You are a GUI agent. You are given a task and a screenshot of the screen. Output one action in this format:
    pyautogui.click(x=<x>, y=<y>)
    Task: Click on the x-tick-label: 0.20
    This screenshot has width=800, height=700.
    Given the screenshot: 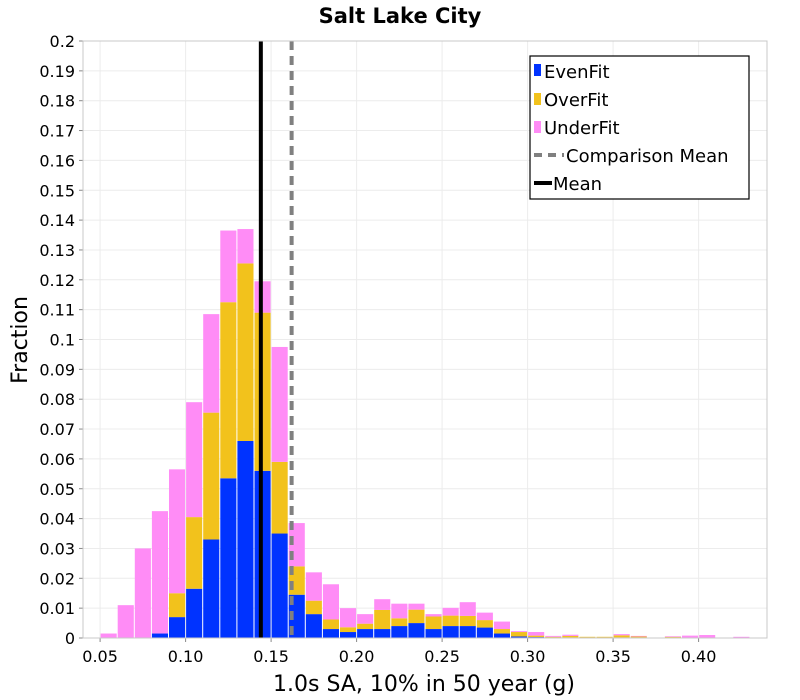 What is the action you would take?
    pyautogui.click(x=357, y=656)
    